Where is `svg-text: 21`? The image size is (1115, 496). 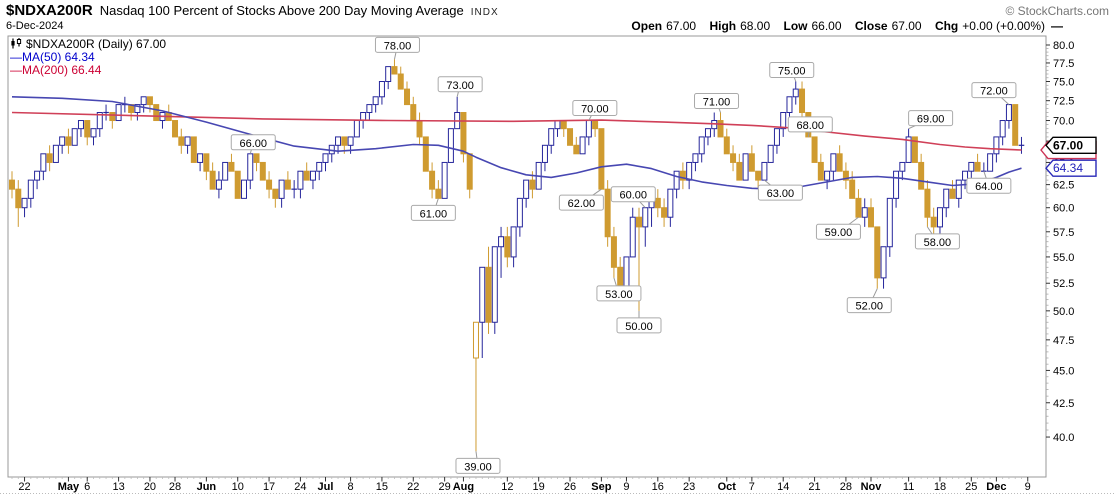 svg-text: 21 is located at coordinates (814, 487).